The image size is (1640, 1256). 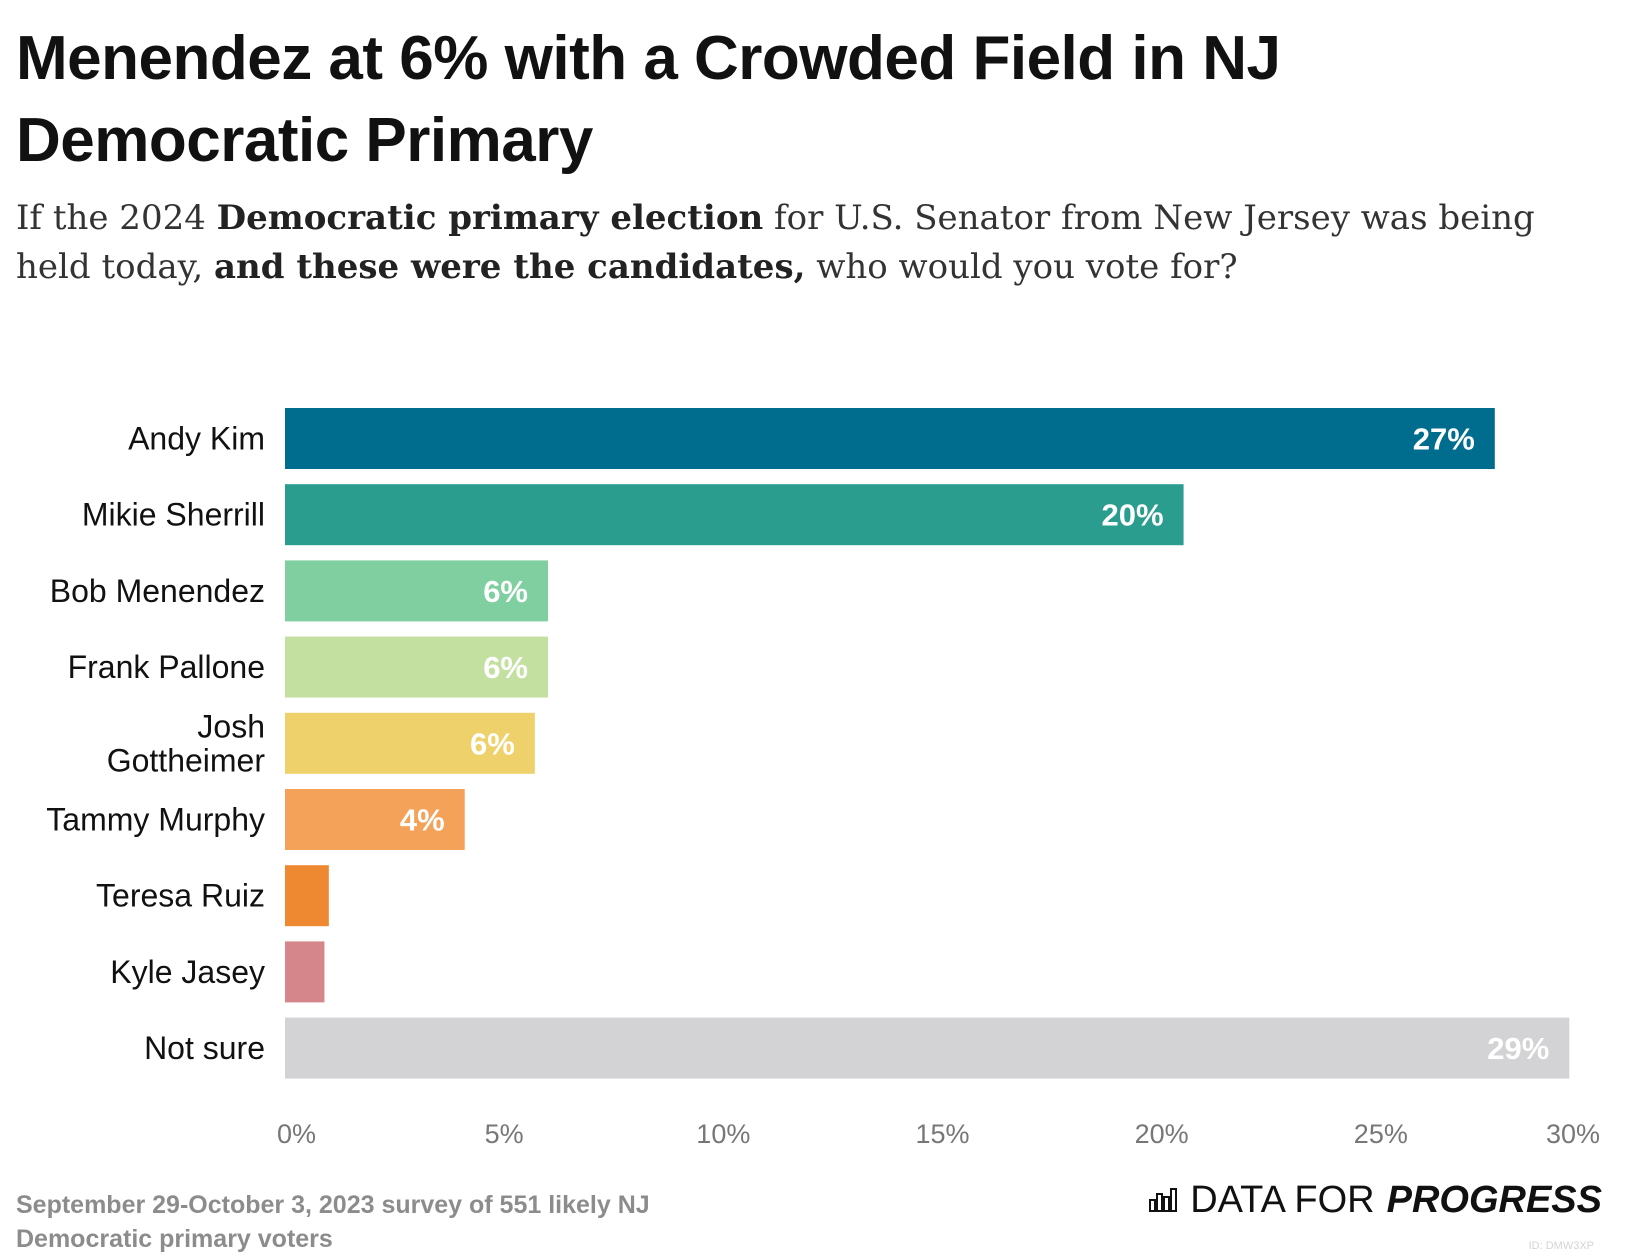 I want to click on category-label: Andy Kim, so click(x=196, y=439).